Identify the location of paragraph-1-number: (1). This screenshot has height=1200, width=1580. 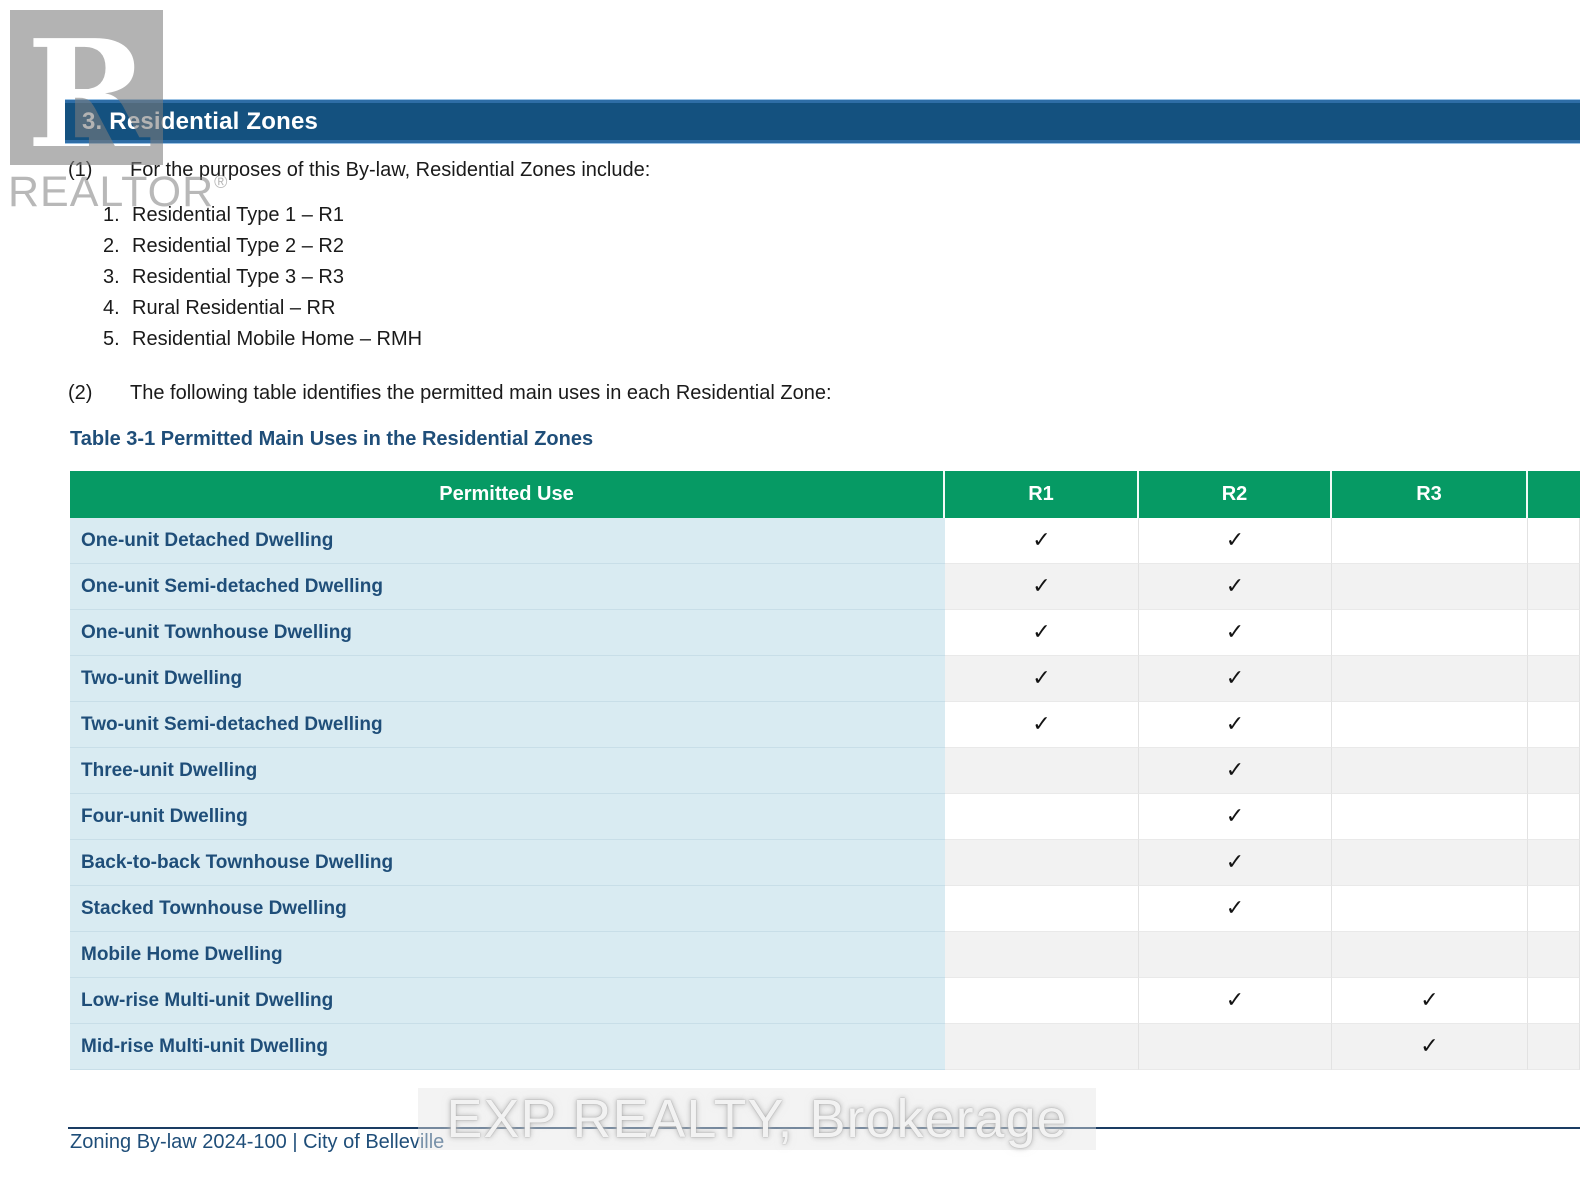
(80, 170).